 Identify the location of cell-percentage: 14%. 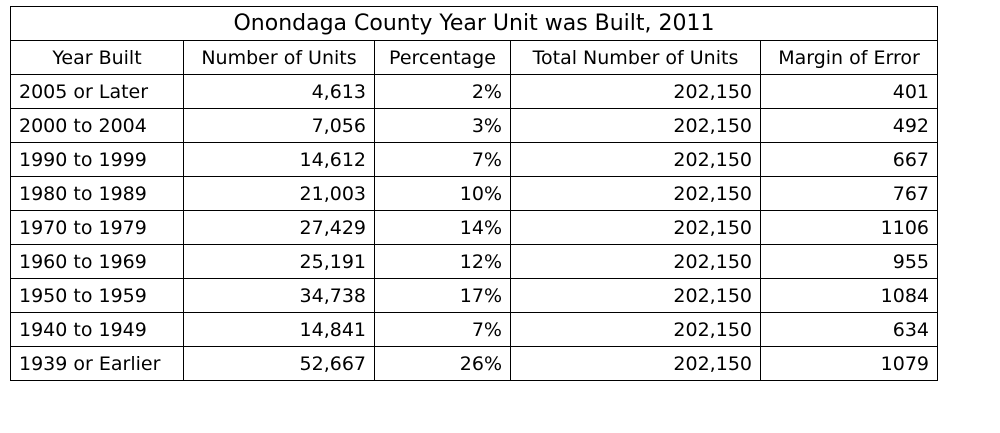
(442, 227).